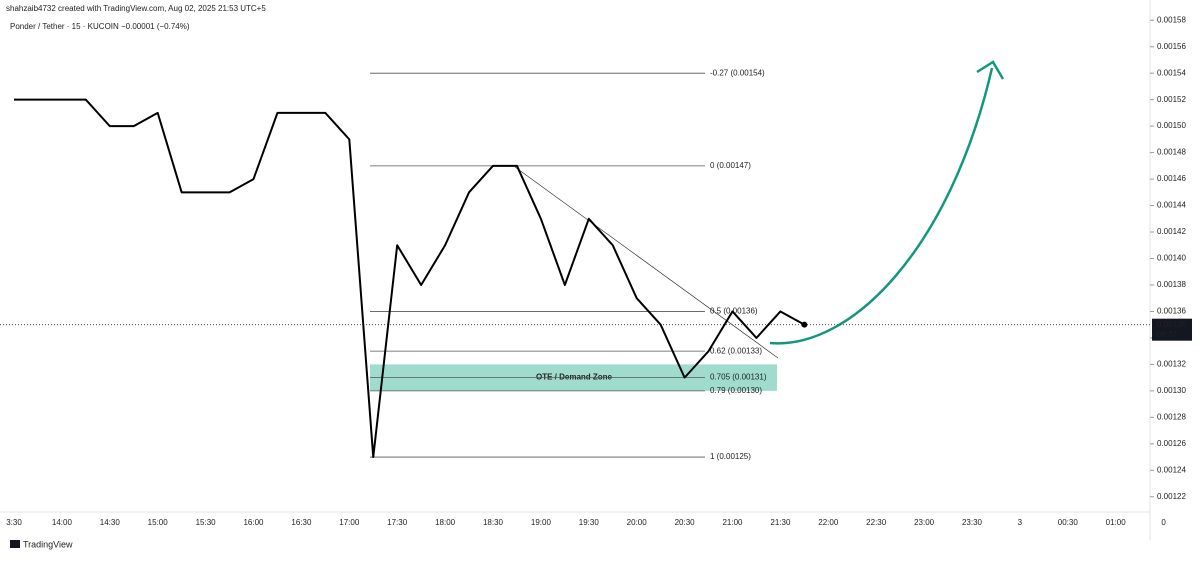 The image size is (1200, 561). I want to click on y-tick-label: 0.00142, so click(1171, 231).